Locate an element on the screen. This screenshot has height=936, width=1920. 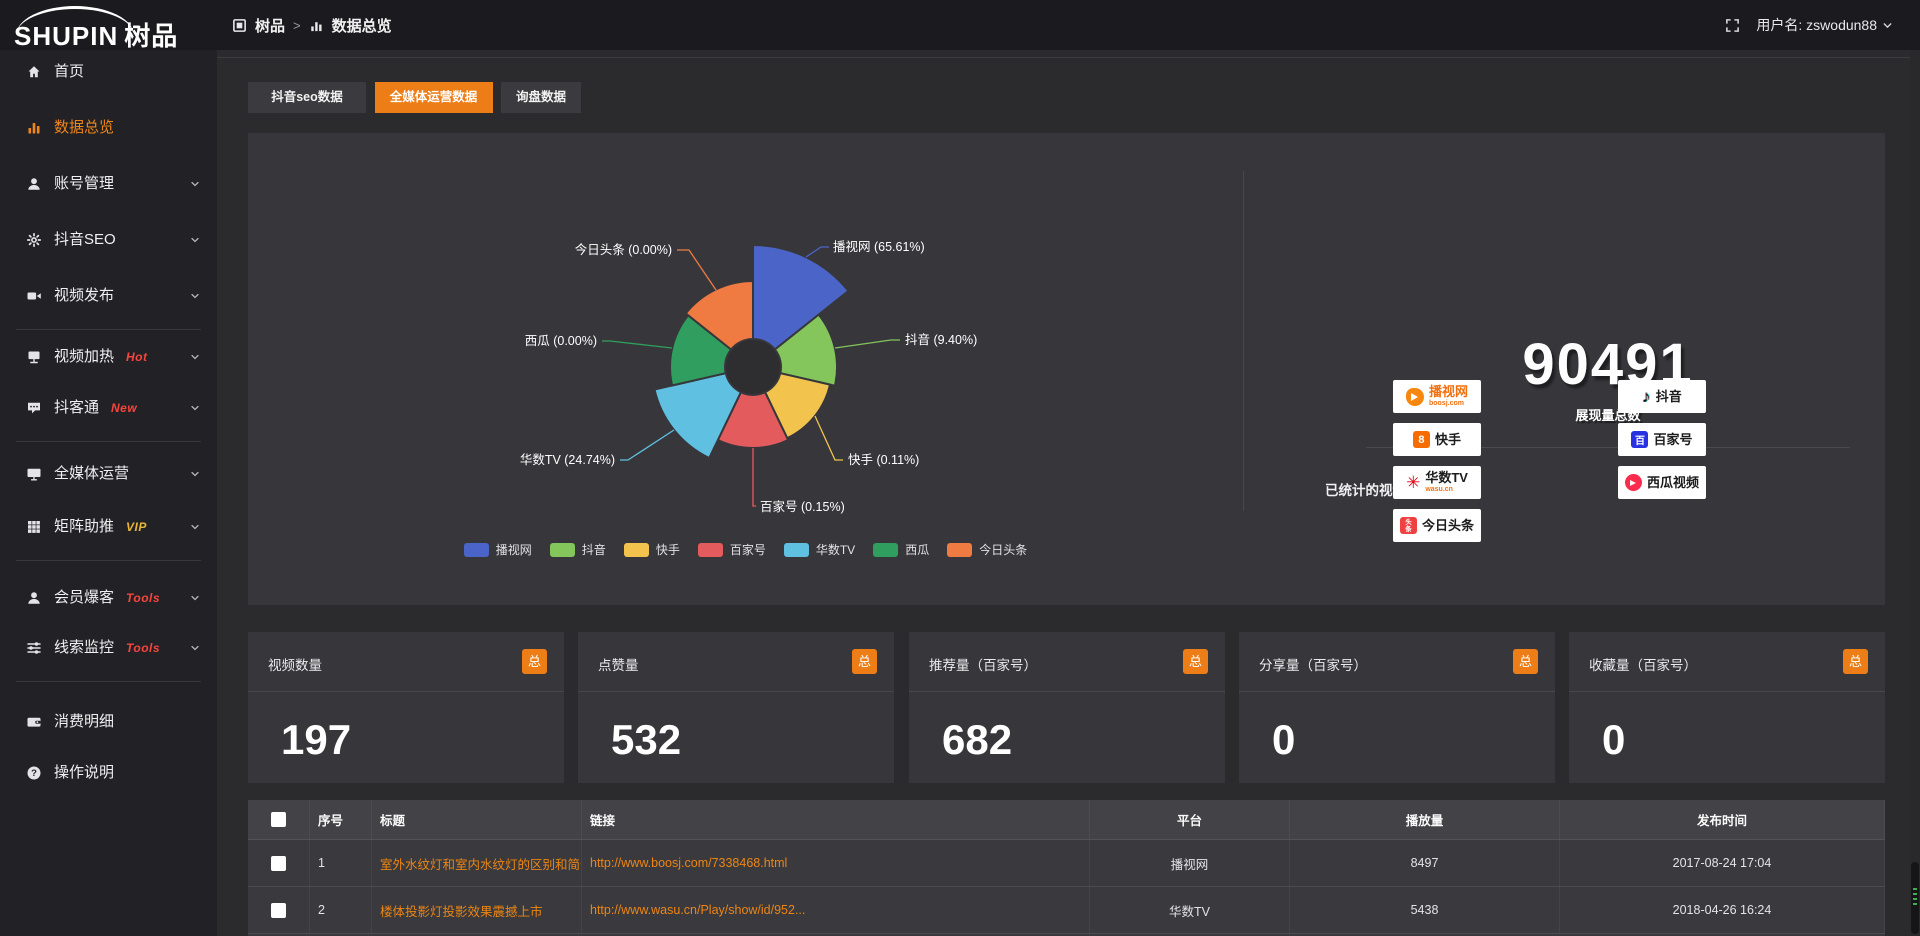
sidebar-item-matrix-boost: 矩阵助推 VIP is located at coordinates (108, 527).